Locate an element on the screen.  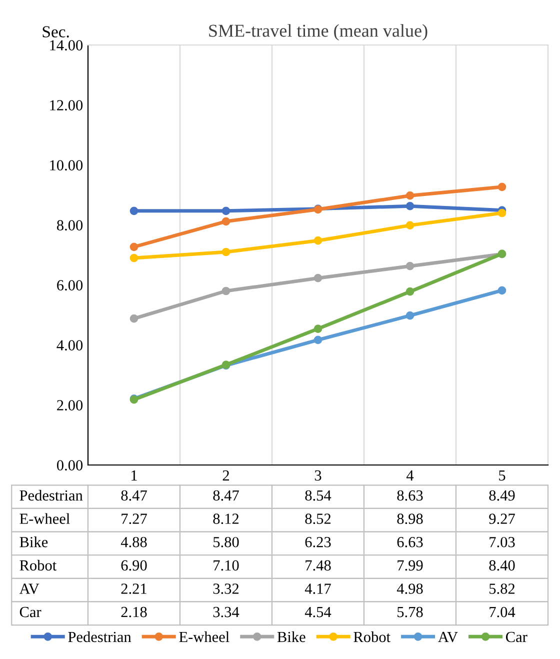
data-label: 5.80 is located at coordinates (226, 542).